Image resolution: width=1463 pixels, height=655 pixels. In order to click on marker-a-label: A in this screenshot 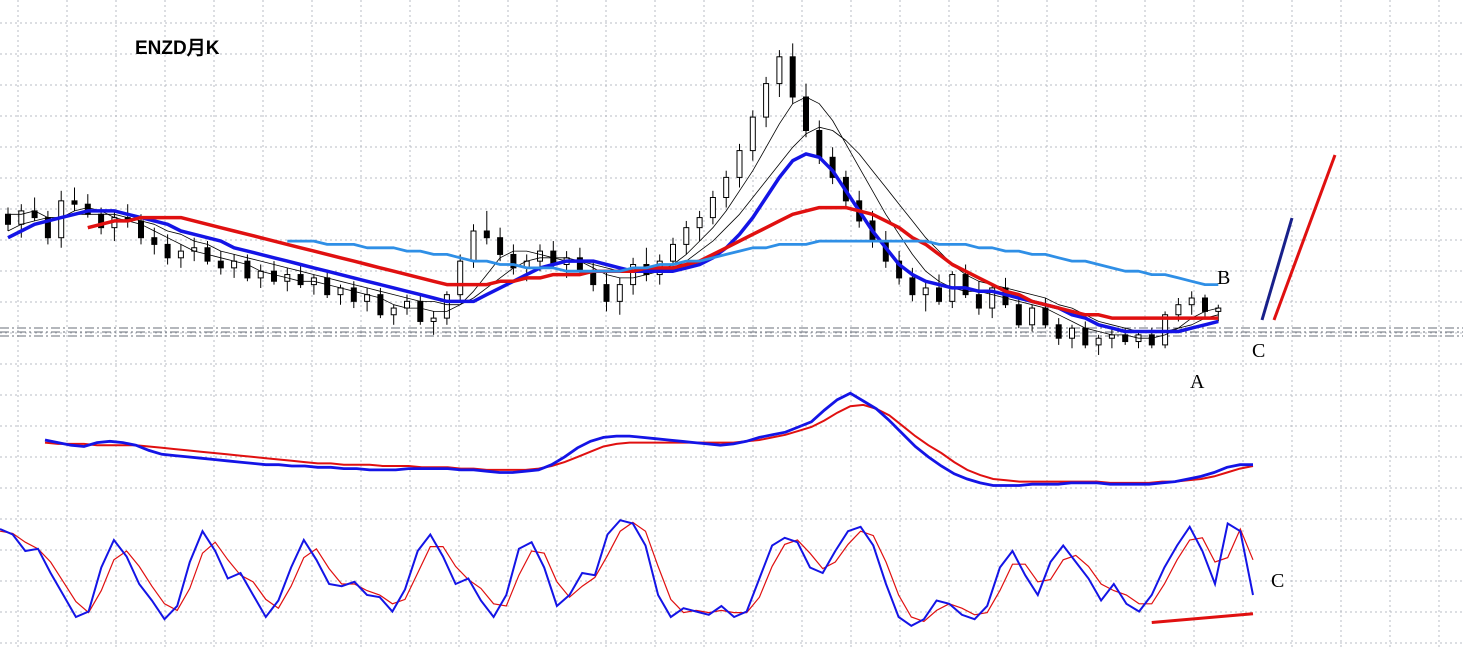, I will do `click(1197, 382)`.